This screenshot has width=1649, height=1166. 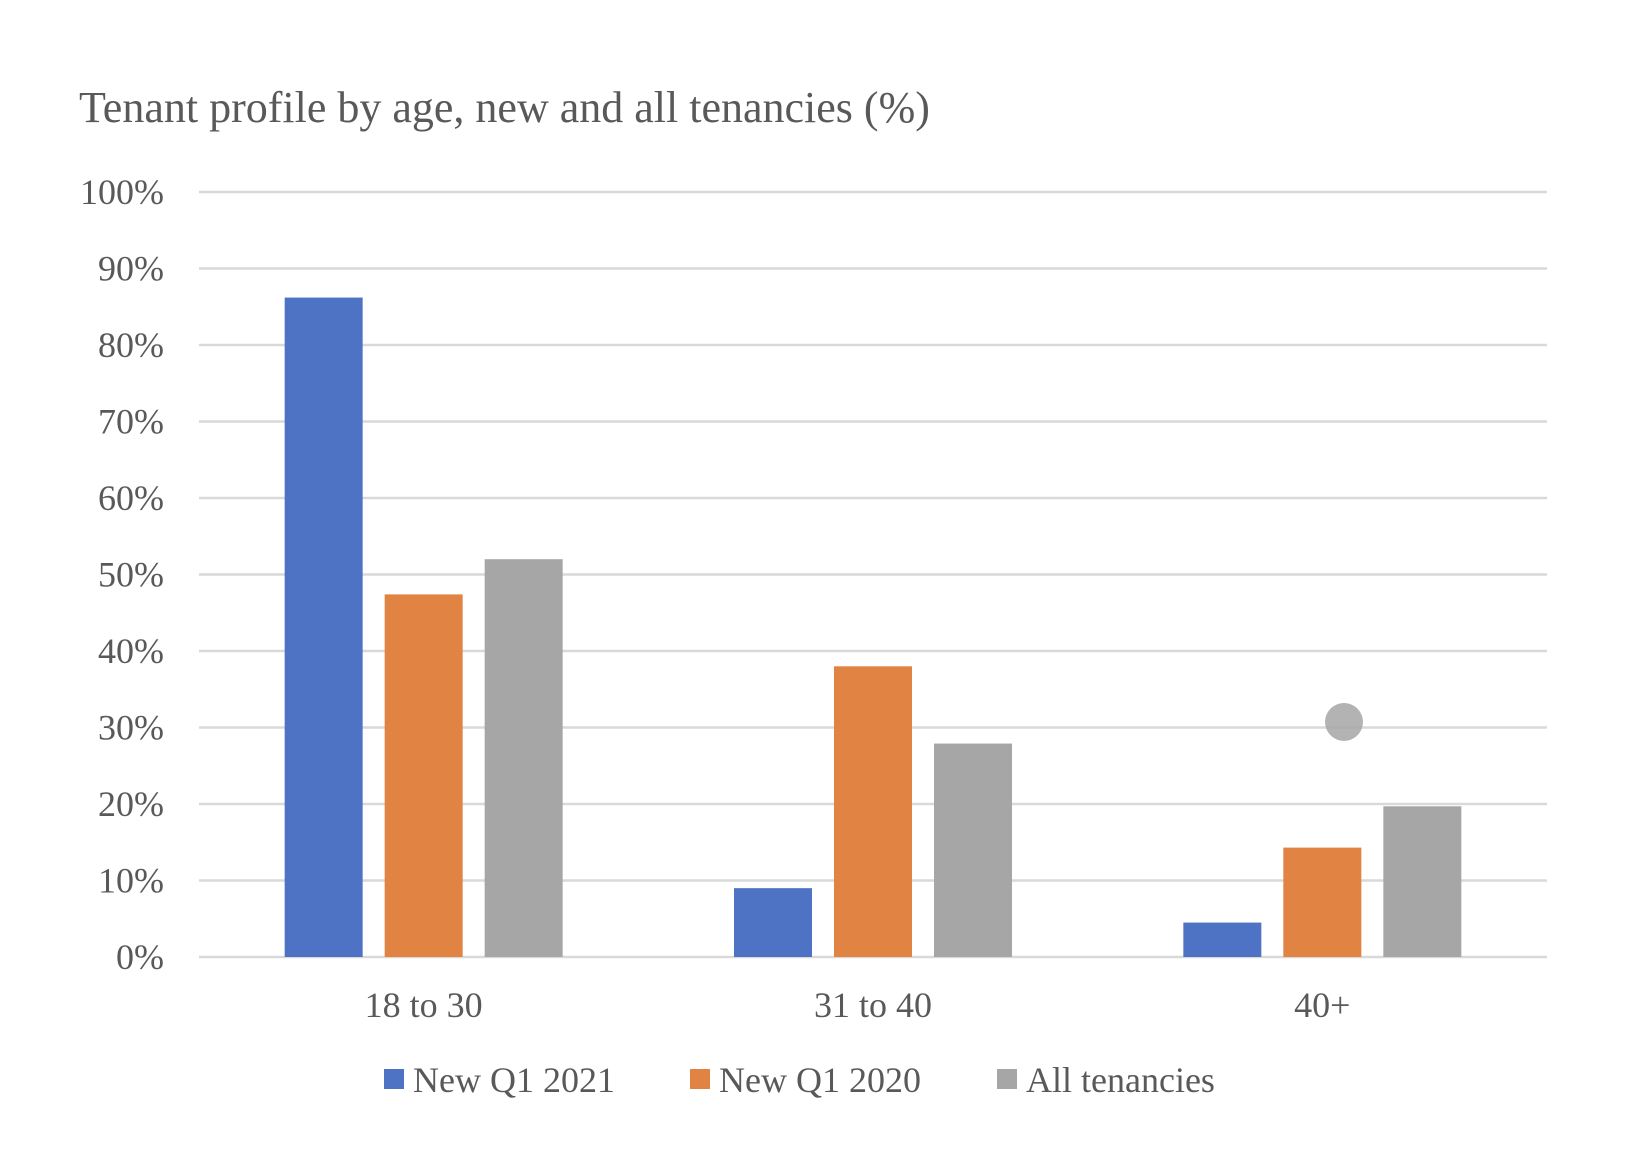 What do you see at coordinates (131, 269) in the screenshot?
I see `y-tick-label: 90%` at bounding box center [131, 269].